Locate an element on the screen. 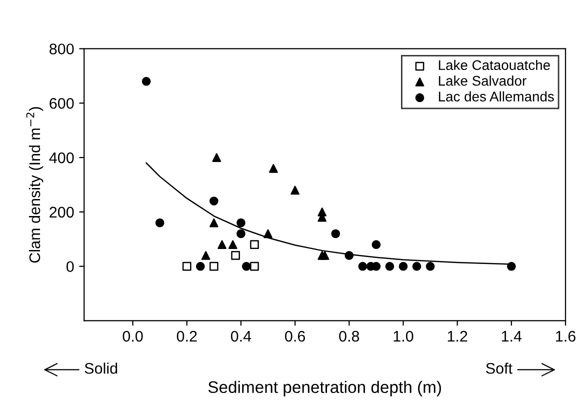 The image size is (580, 406). y-tick-label: 0 is located at coordinates (70, 266).